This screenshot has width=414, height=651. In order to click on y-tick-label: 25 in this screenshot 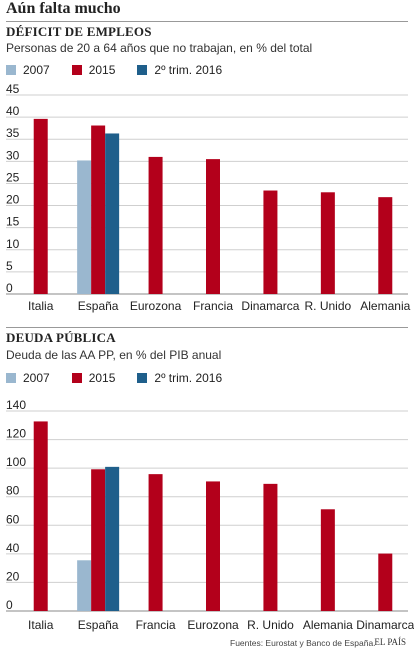, I will do `click(13, 177)`.